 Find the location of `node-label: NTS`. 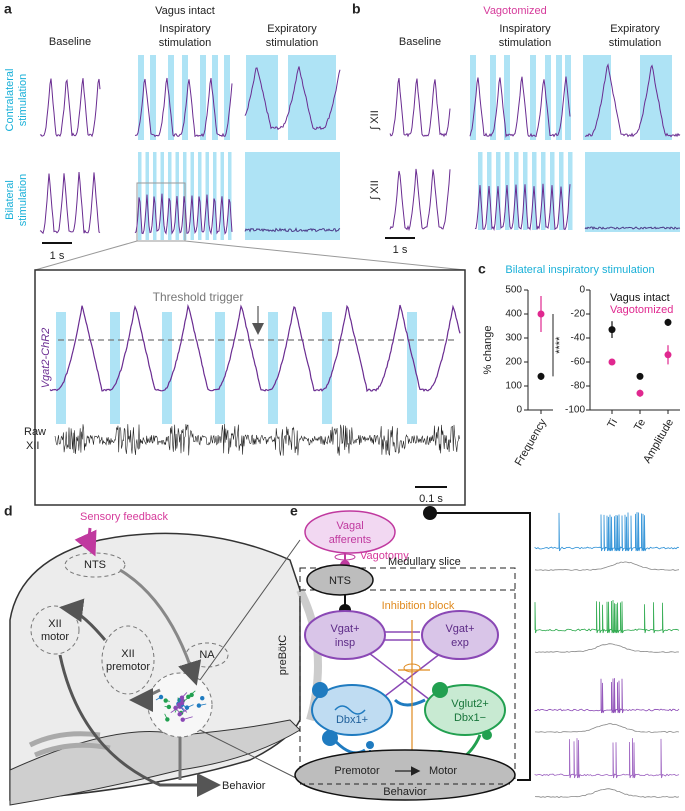

node-label: NTS is located at coordinates (340, 581).